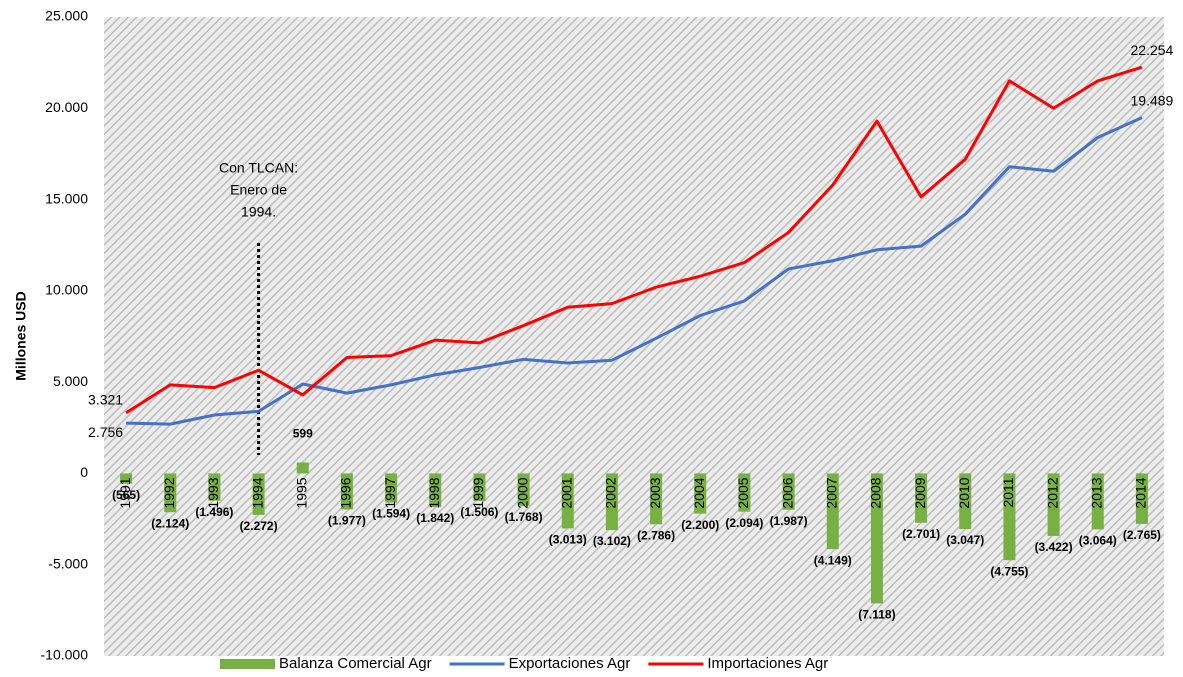  What do you see at coordinates (965, 540) in the screenshot?
I see `bar-label: (3.047)` at bounding box center [965, 540].